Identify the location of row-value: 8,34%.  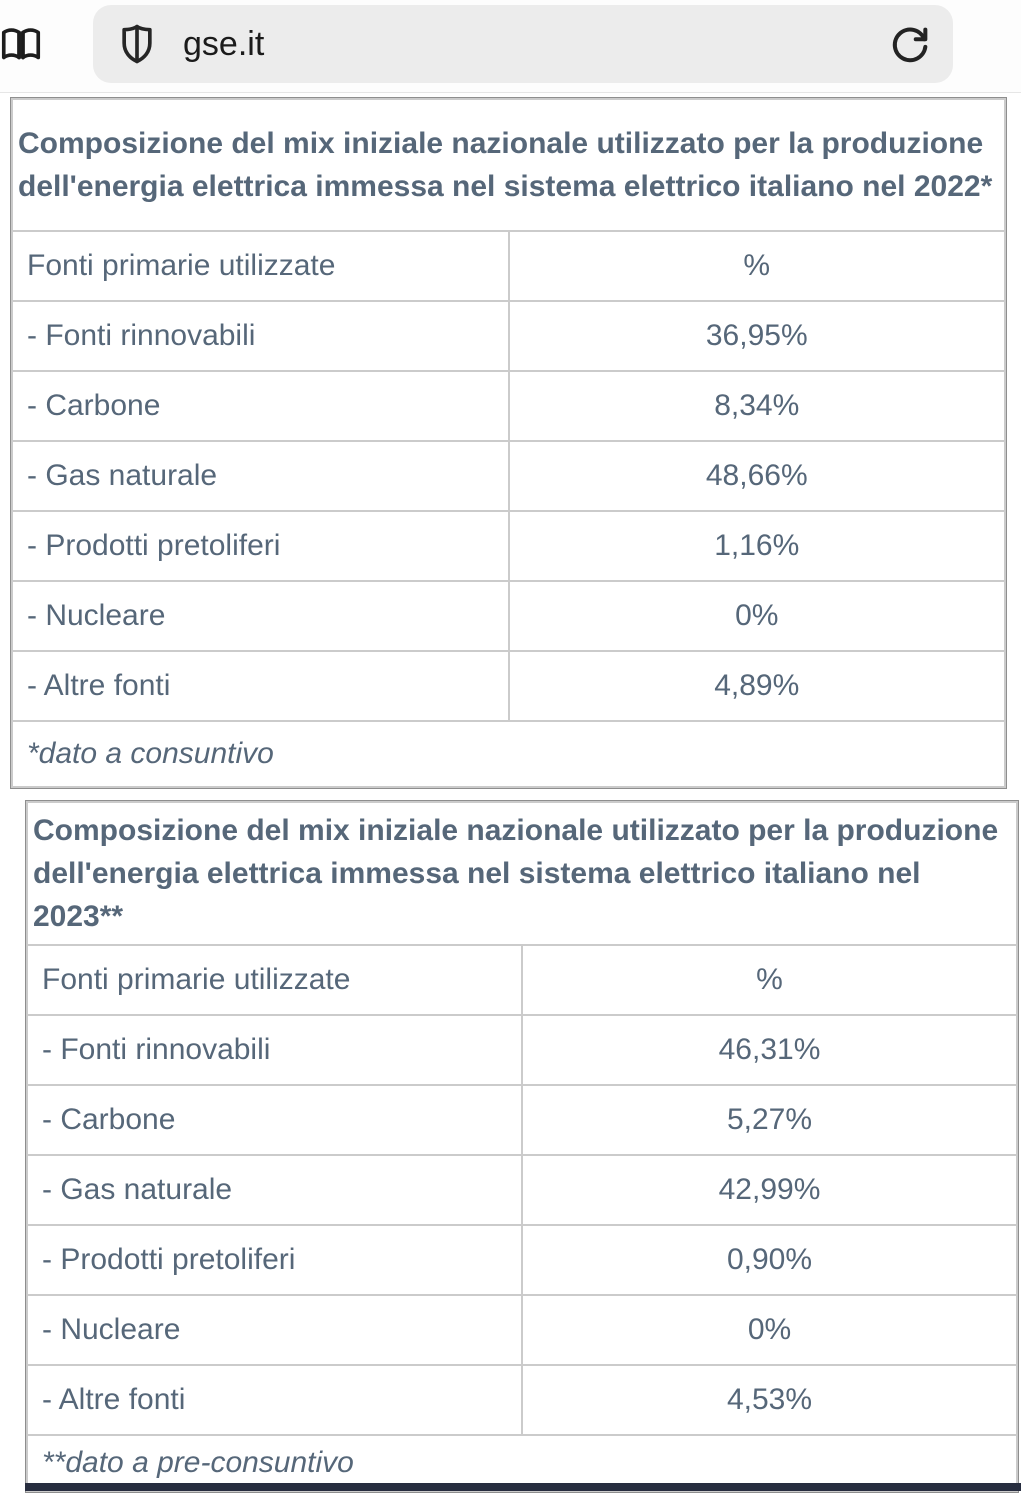
(756, 406).